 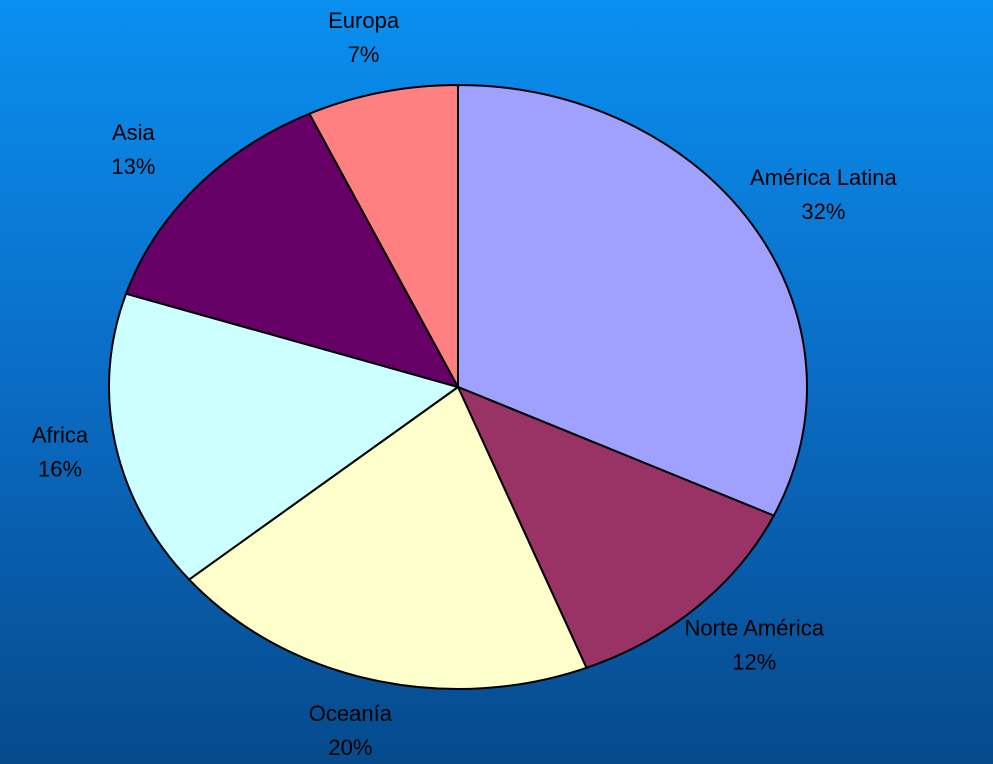 I want to click on slice-label: Africa, so click(x=60, y=435).